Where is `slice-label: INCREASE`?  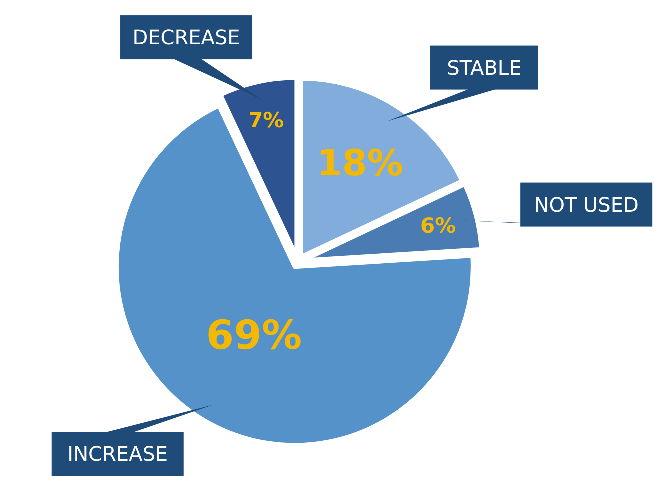 slice-label: INCREASE is located at coordinates (118, 454).